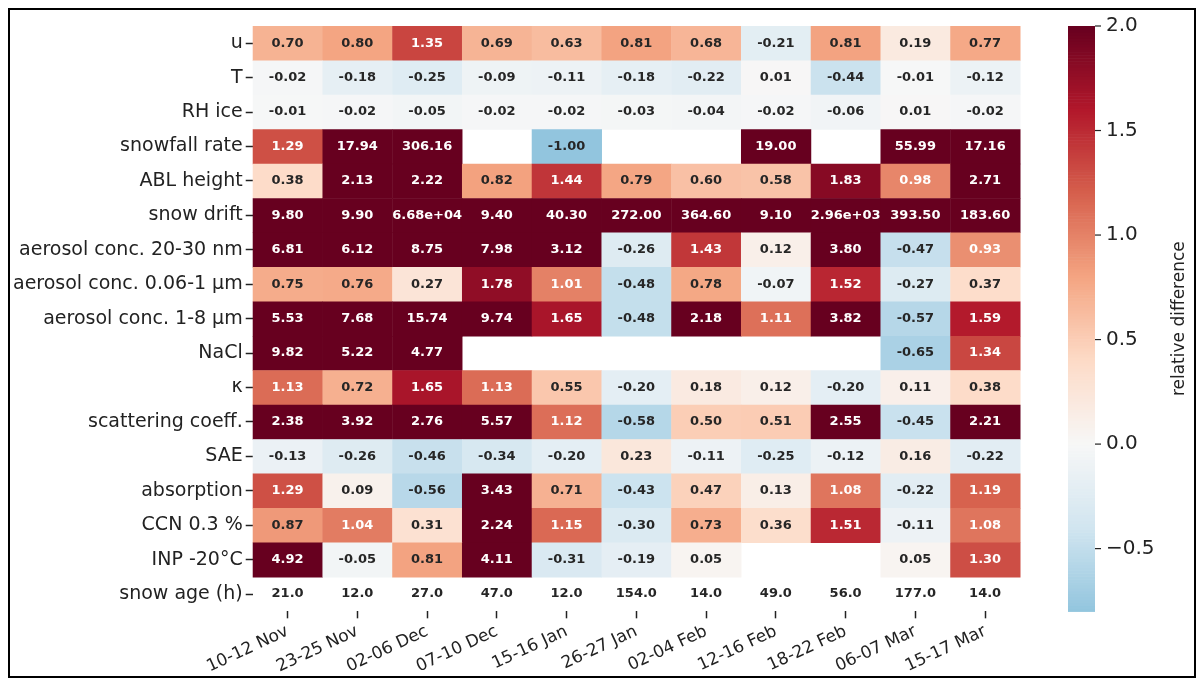 This screenshot has height=688, width=1204. Describe the element at coordinates (915, 352) in the screenshot. I see `data-label: -0.65` at that location.